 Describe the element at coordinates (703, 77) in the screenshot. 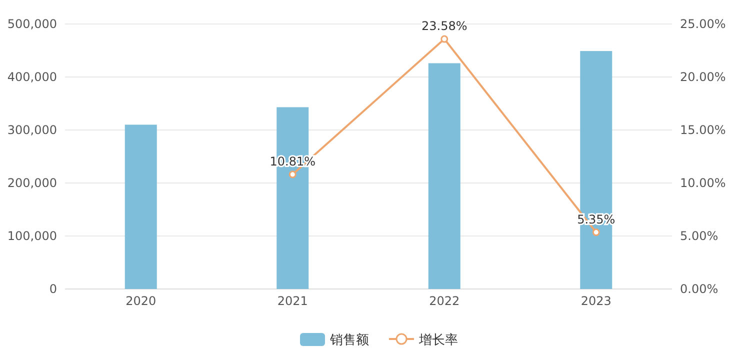

I see `y2-tick-label: 20.00%` at that location.